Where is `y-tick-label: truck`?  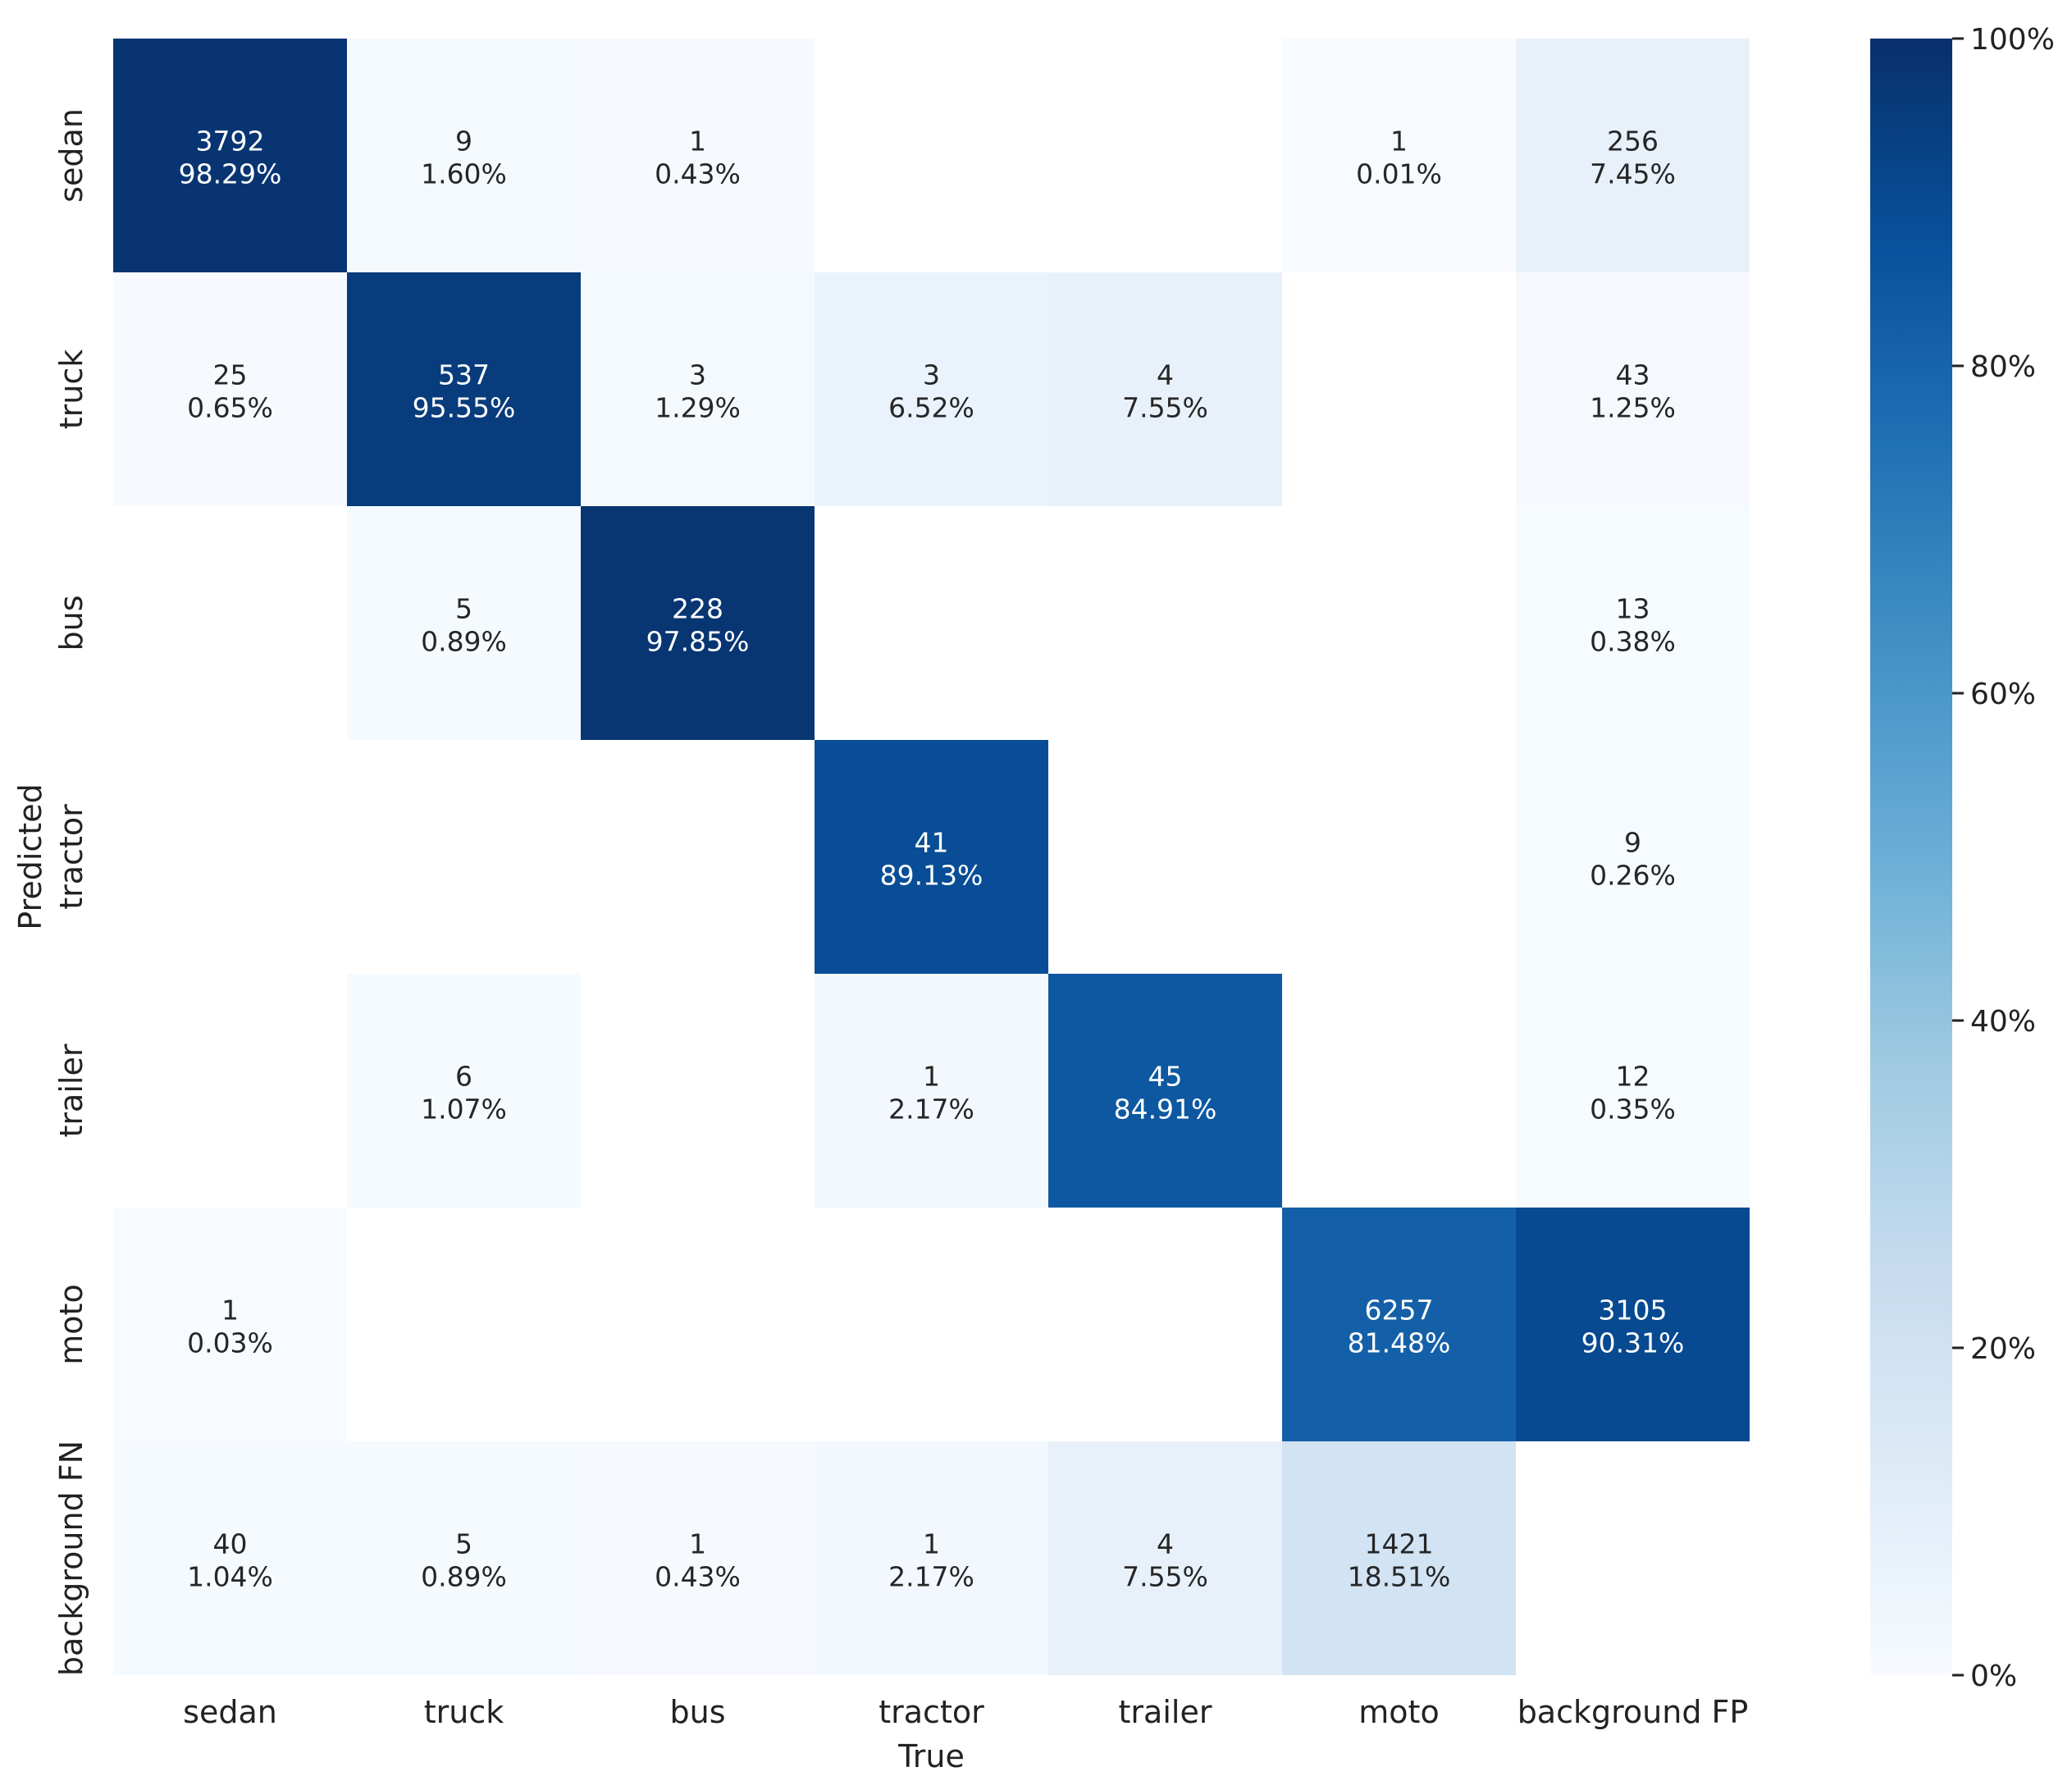 y-tick-label: truck is located at coordinates (71, 389).